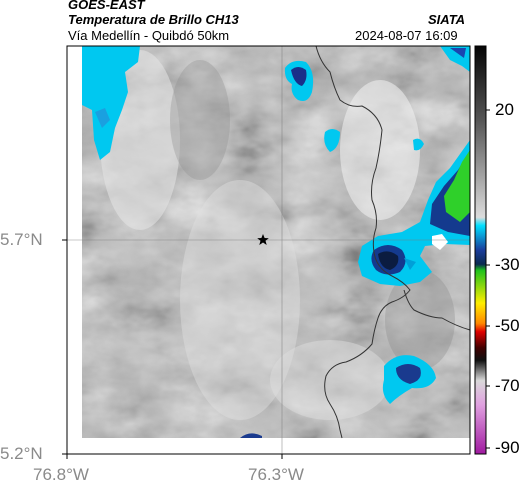 The image size is (526, 491). I want to click on colorbar, so click(480, 250).